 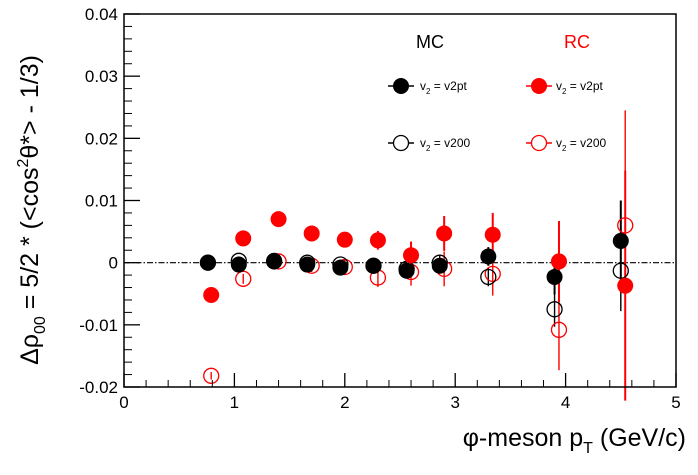 What do you see at coordinates (101, 14) in the screenshot?
I see `y-tick-label: 0.04` at bounding box center [101, 14].